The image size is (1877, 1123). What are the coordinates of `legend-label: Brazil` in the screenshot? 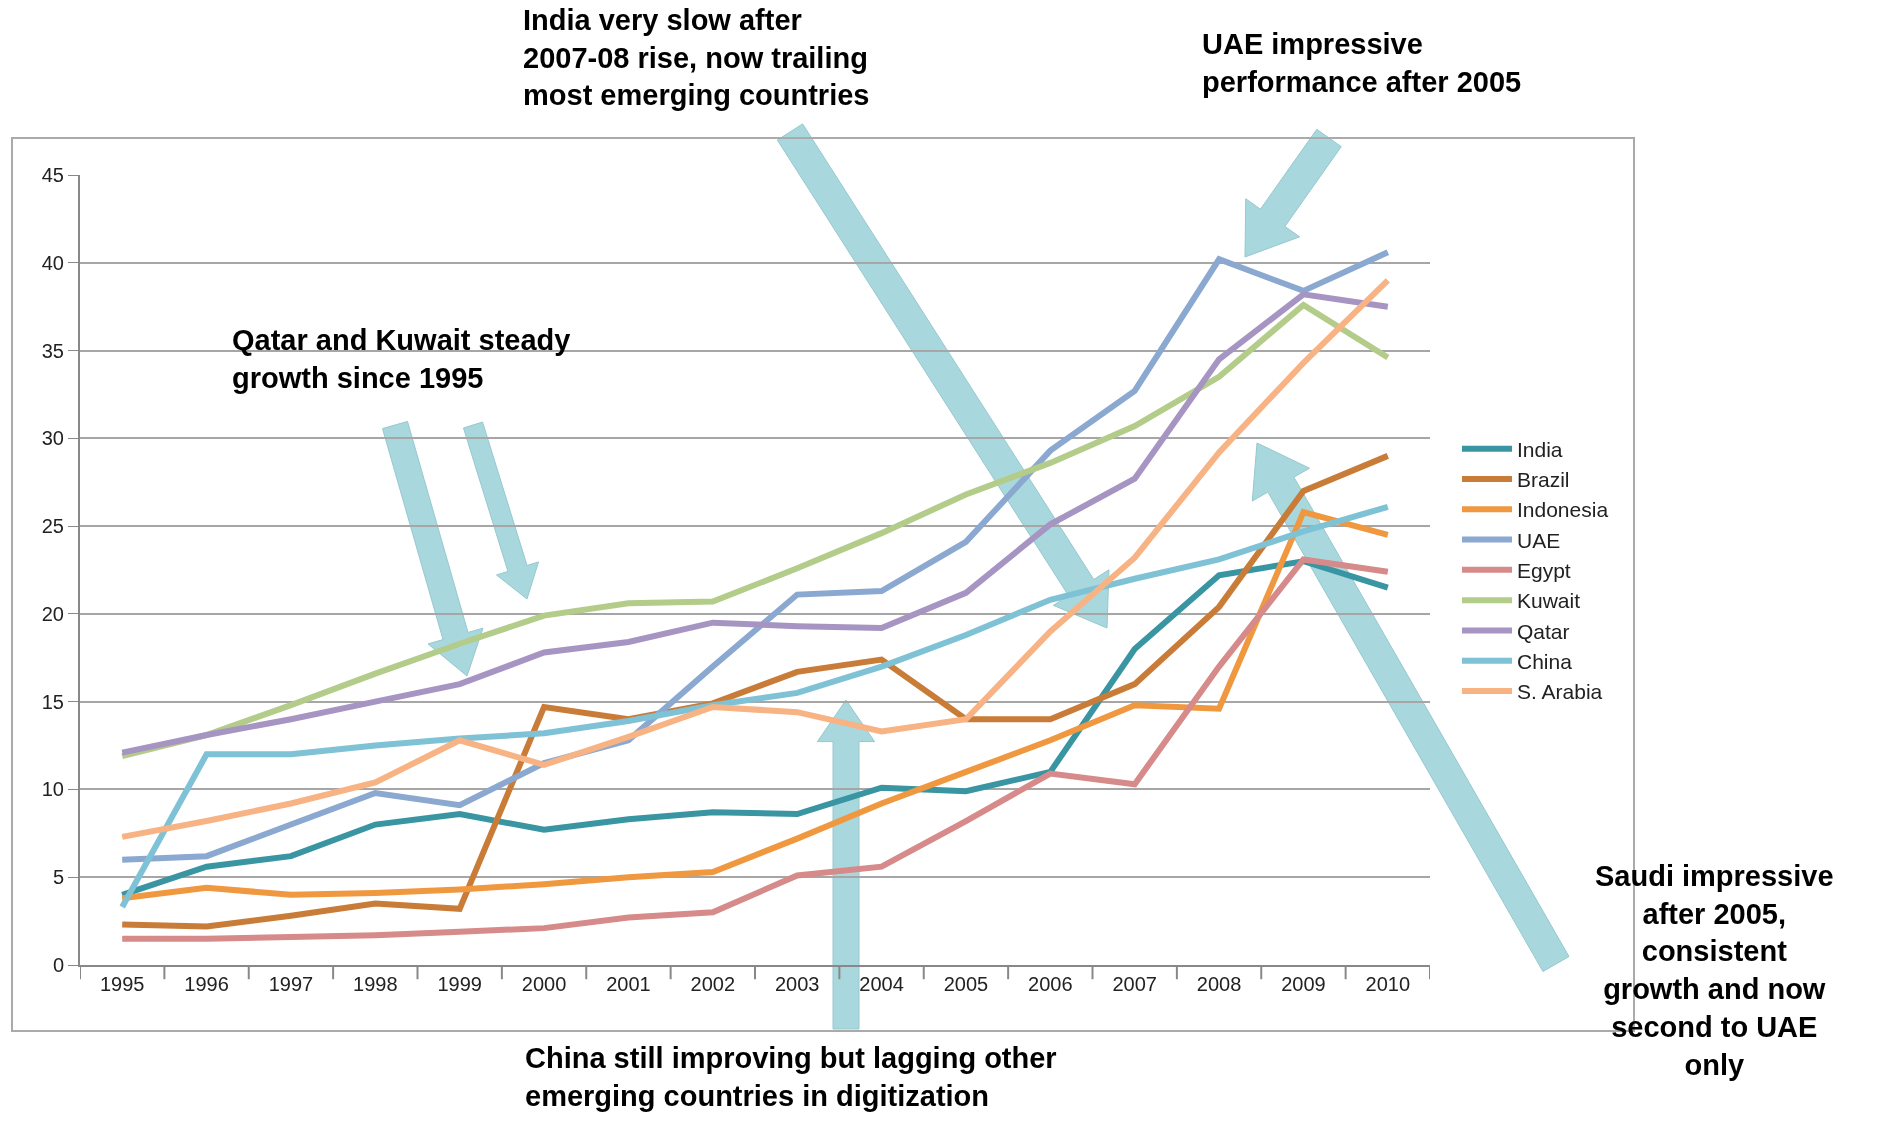 It's located at (1543, 480).